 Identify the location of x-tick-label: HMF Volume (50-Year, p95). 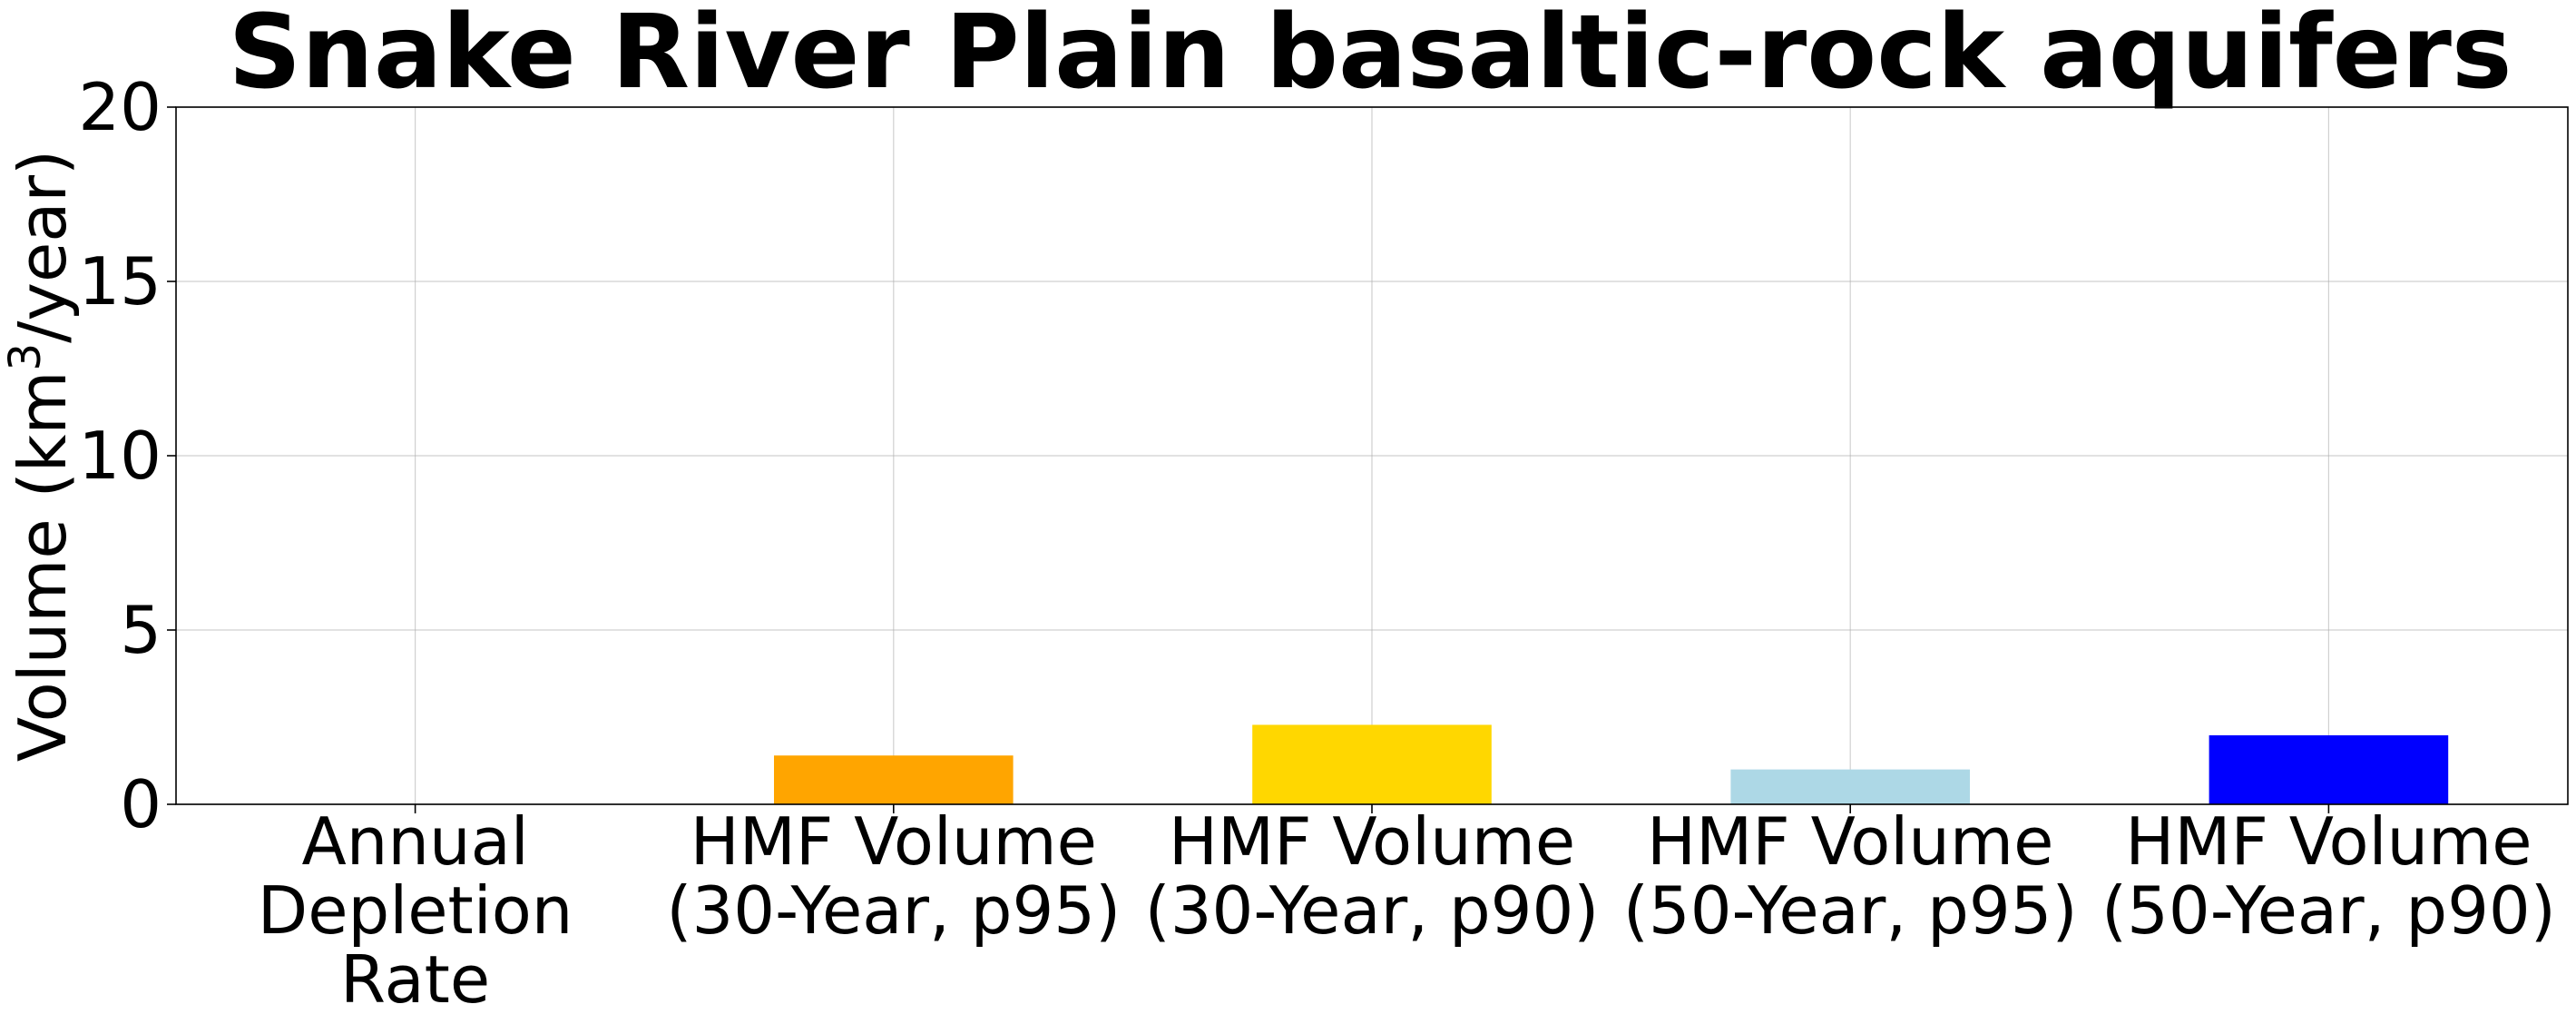
(1850, 876).